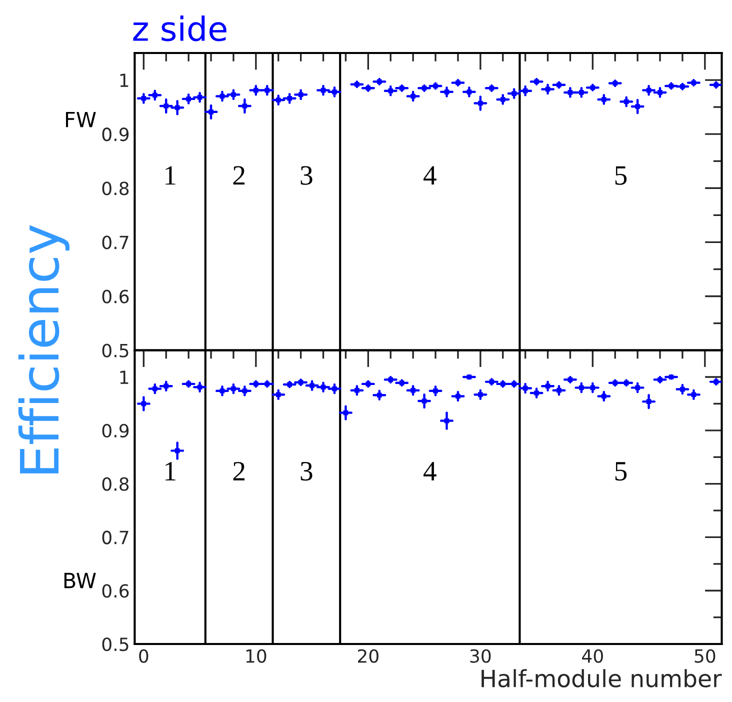 The width and height of the screenshot is (732, 702). I want to click on text: BW, so click(80, 580).